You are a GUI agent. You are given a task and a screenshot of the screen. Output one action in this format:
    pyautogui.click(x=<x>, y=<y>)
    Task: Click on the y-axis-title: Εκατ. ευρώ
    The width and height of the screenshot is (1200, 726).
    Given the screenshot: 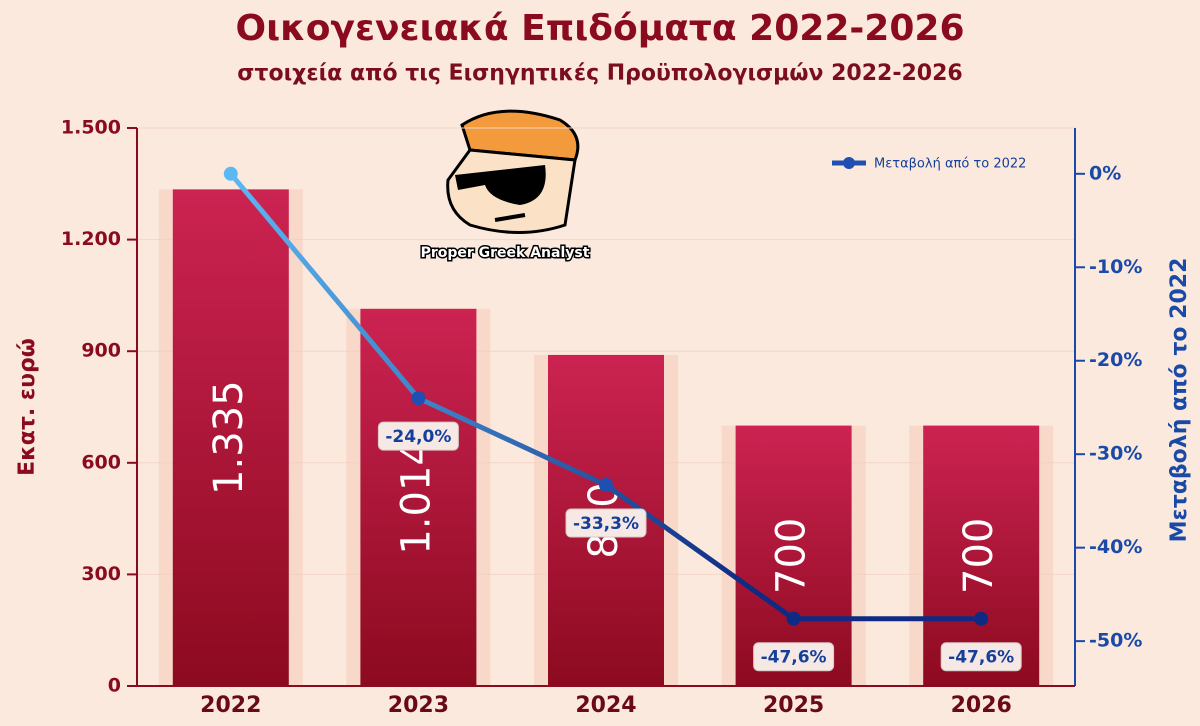 What is the action you would take?
    pyautogui.click(x=27, y=407)
    